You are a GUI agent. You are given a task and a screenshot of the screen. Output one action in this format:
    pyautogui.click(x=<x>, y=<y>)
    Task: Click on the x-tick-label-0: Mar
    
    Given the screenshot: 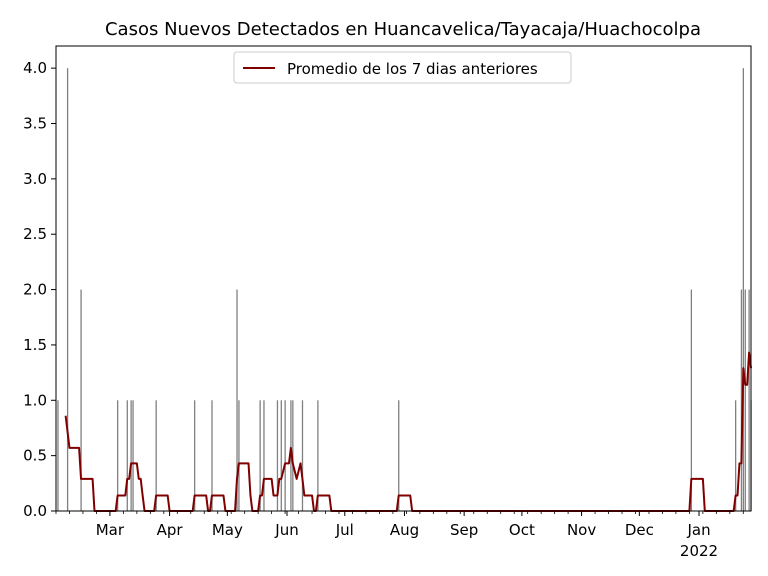 What is the action you would take?
    pyautogui.click(x=110, y=530)
    